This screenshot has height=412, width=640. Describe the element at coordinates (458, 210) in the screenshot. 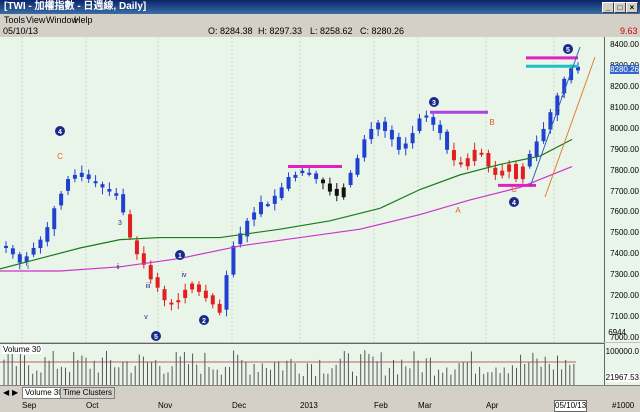

I see `wave-letter: A` at that location.